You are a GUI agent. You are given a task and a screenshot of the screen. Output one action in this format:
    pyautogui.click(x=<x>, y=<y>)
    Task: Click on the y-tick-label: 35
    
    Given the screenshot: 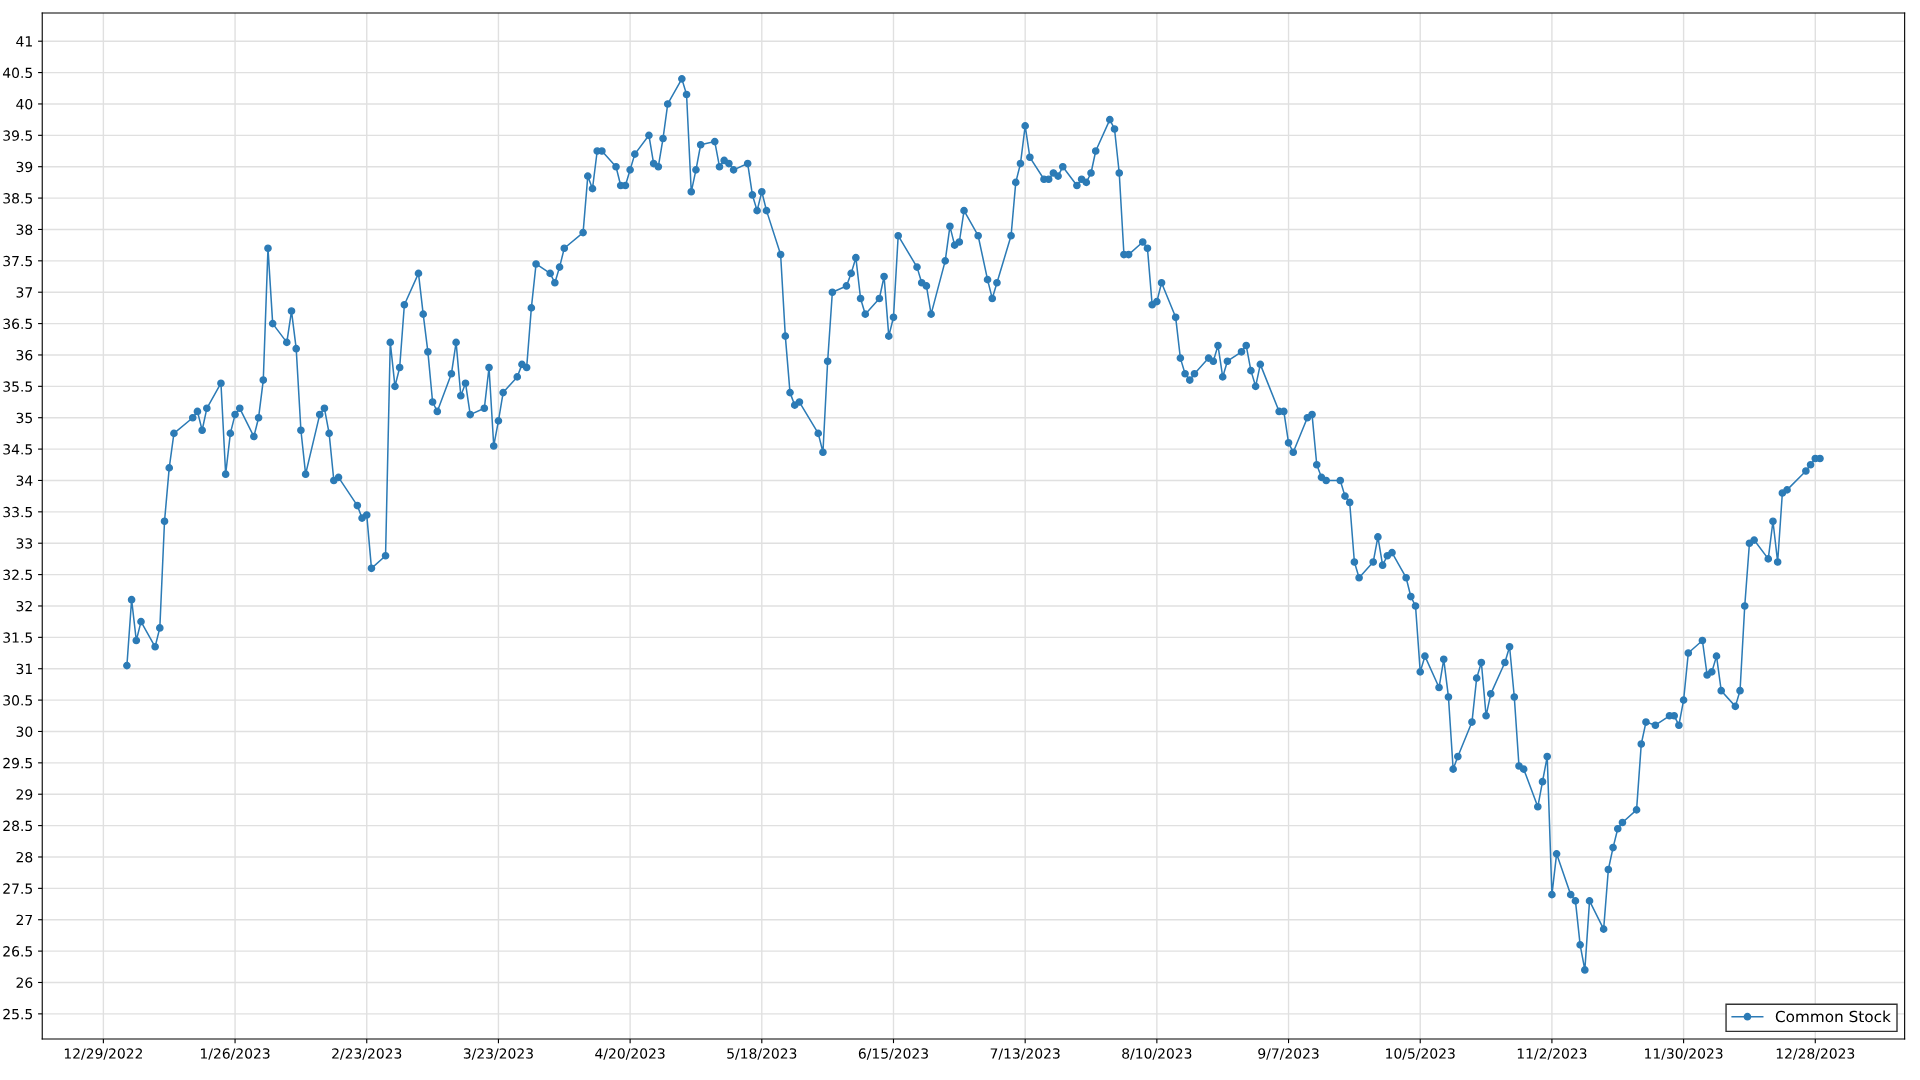 What is the action you would take?
    pyautogui.click(x=24, y=418)
    